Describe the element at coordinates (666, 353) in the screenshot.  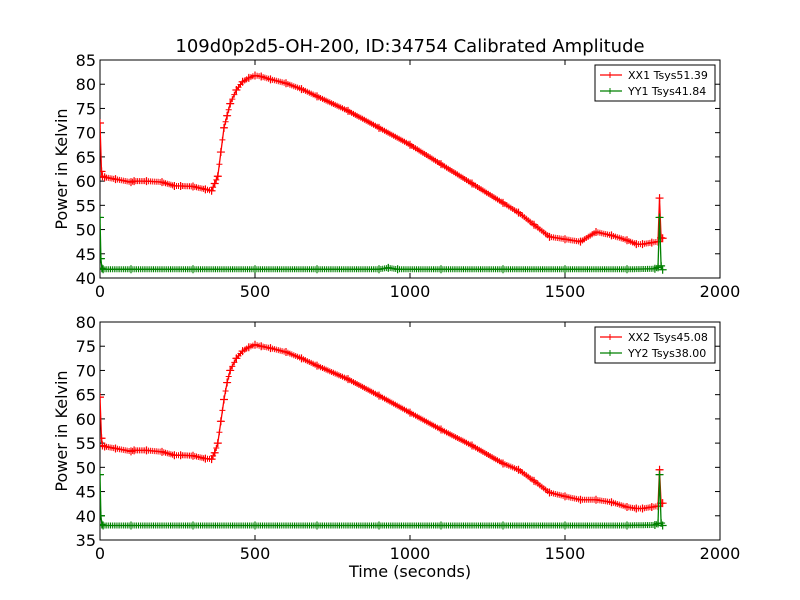
I see `legend-label: YY2 Tsys38.00` at that location.